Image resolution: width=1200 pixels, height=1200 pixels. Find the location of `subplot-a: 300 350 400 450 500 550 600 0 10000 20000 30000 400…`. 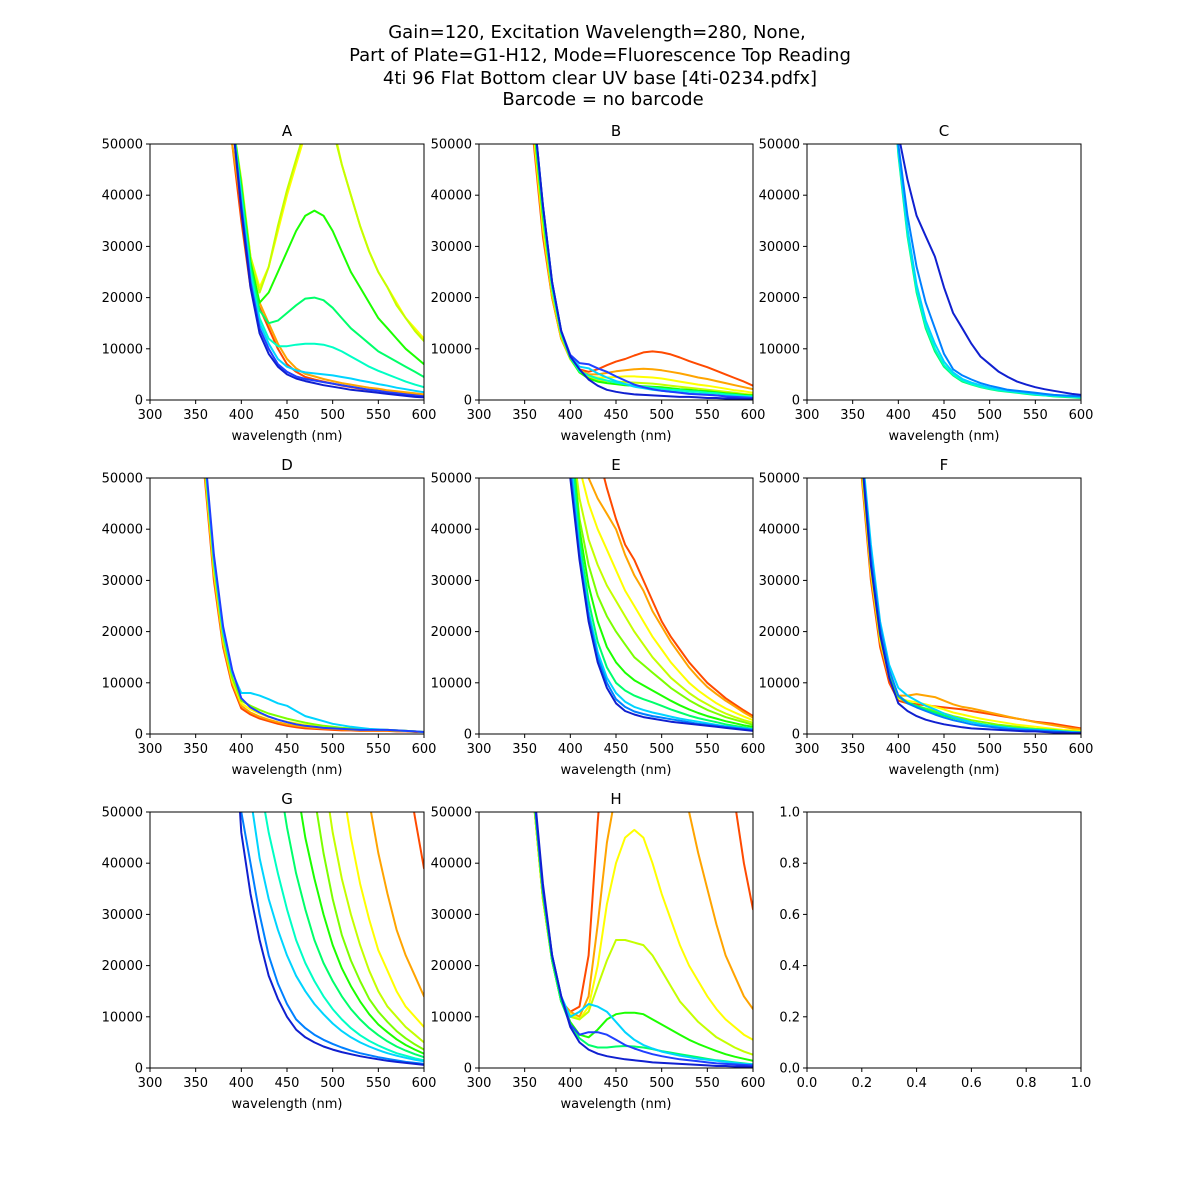

subplot-a: 300 350 400 450 500 550 600 0 10000 20000 30000 400… is located at coordinates (269, 283).